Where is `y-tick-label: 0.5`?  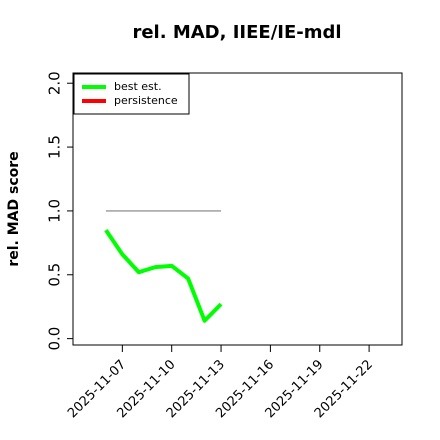 y-tick-label: 0.5 is located at coordinates (55, 275).